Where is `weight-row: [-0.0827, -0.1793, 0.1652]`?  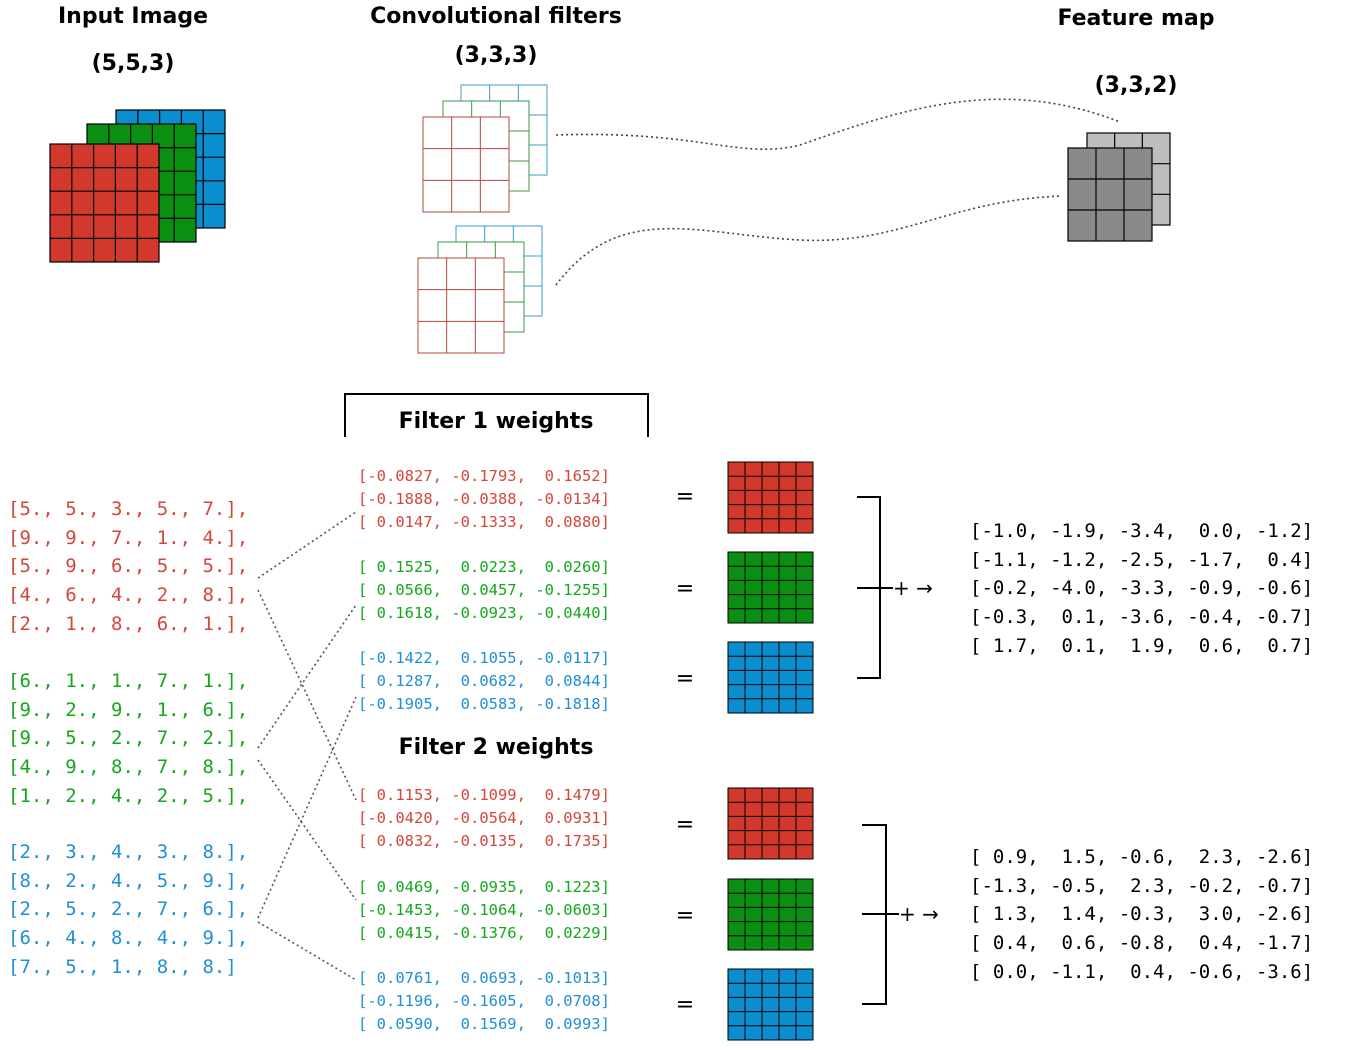
weight-row: [-0.0827, -0.1793, 0.1652] is located at coordinates (484, 476).